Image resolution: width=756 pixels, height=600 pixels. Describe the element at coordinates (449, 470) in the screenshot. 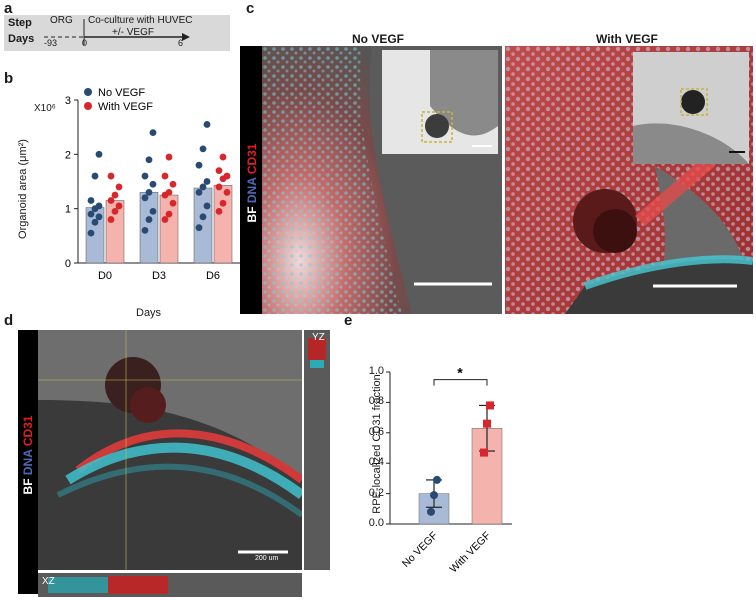

I see `chart-e: No VEGF With VEGF *` at that location.